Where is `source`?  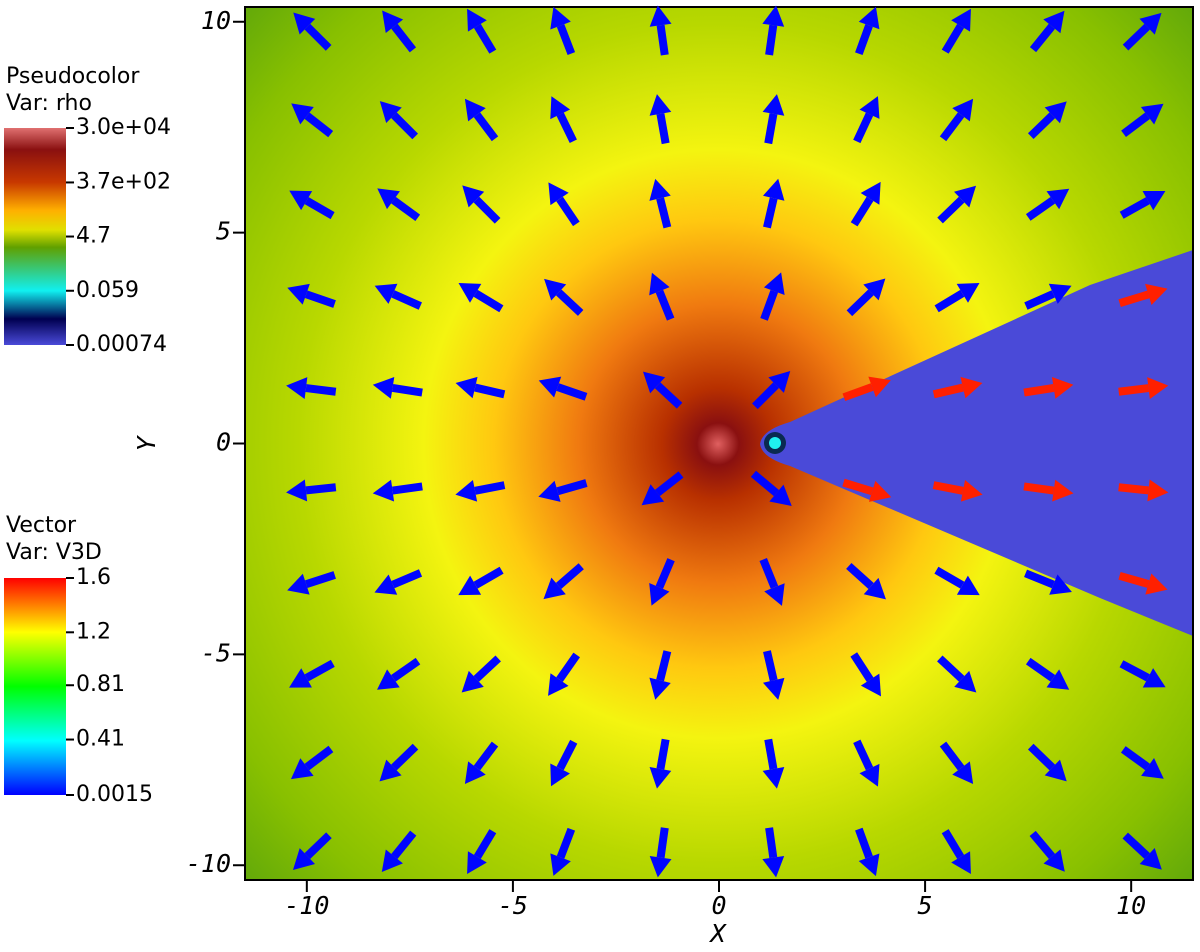
source is located at coordinates (775, 443).